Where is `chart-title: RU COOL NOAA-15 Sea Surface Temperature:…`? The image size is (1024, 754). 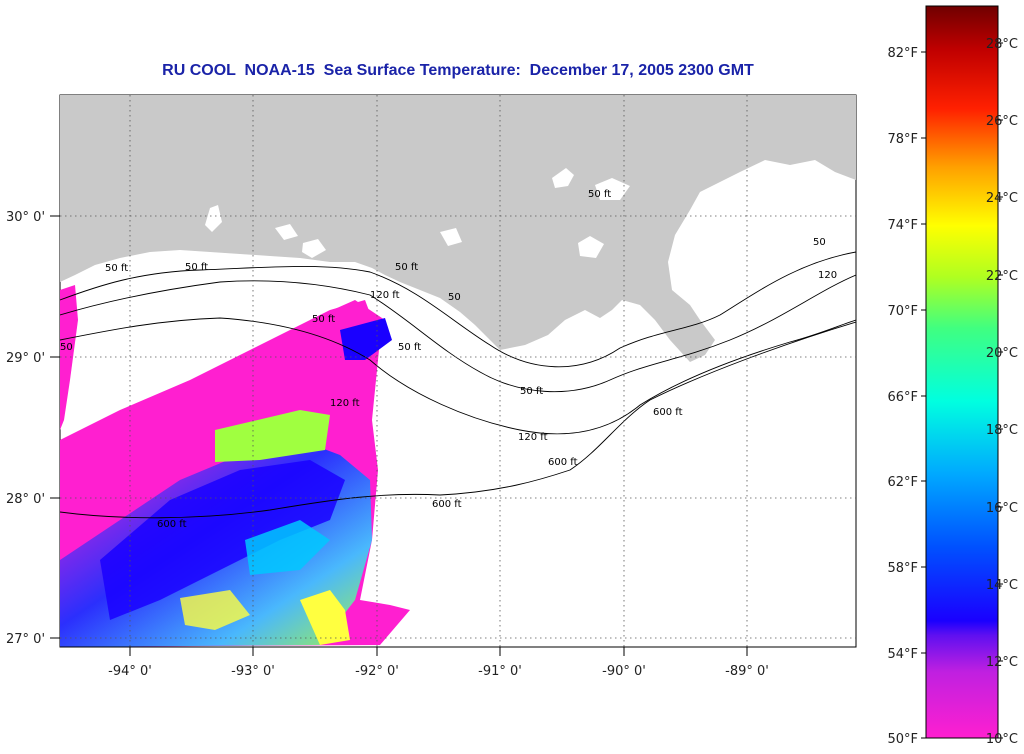
chart-title: RU COOL NOAA-15 Sea Surface Temperature:… is located at coordinates (458, 70).